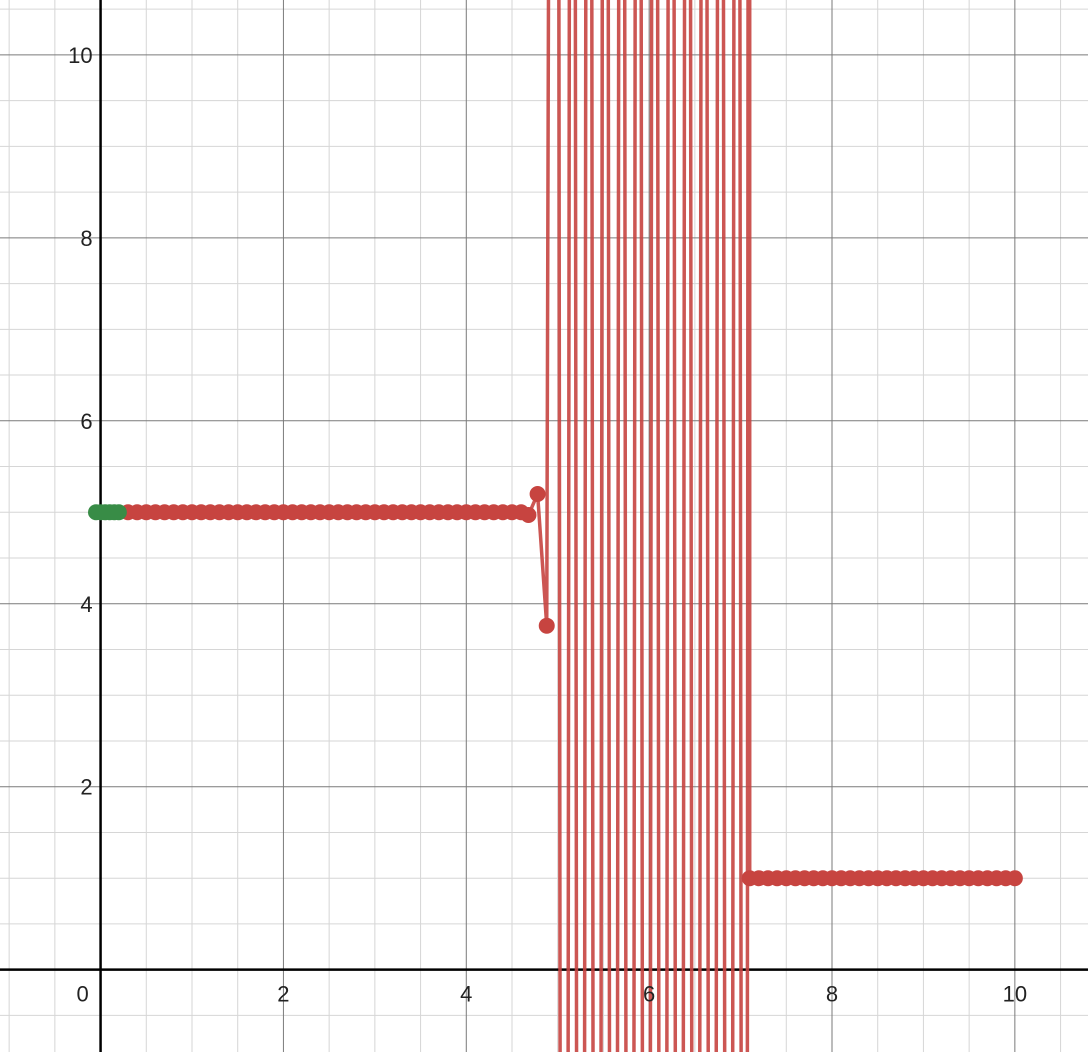 This screenshot has width=1088, height=1052. I want to click on x-tick-label: 10, so click(1015, 994).